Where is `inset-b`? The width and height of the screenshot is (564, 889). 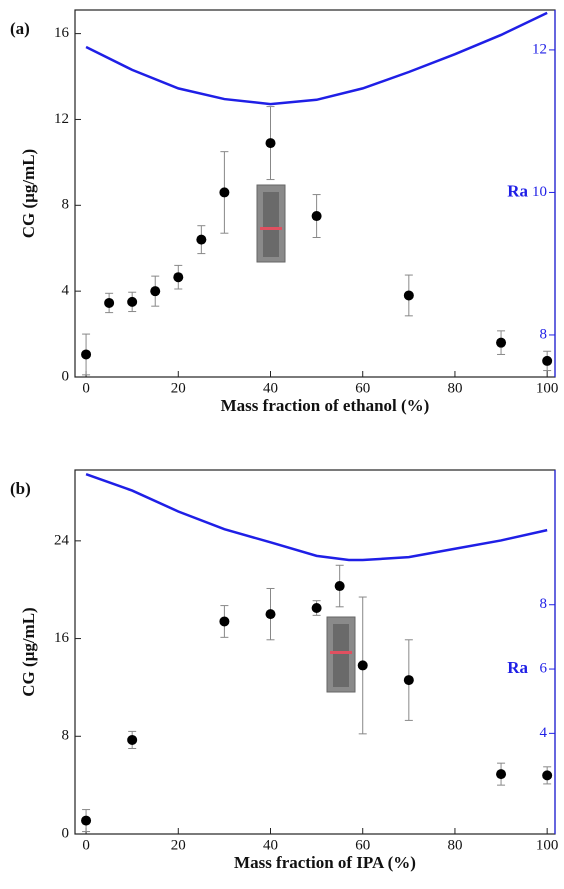
inset-b is located at coordinates (341, 654).